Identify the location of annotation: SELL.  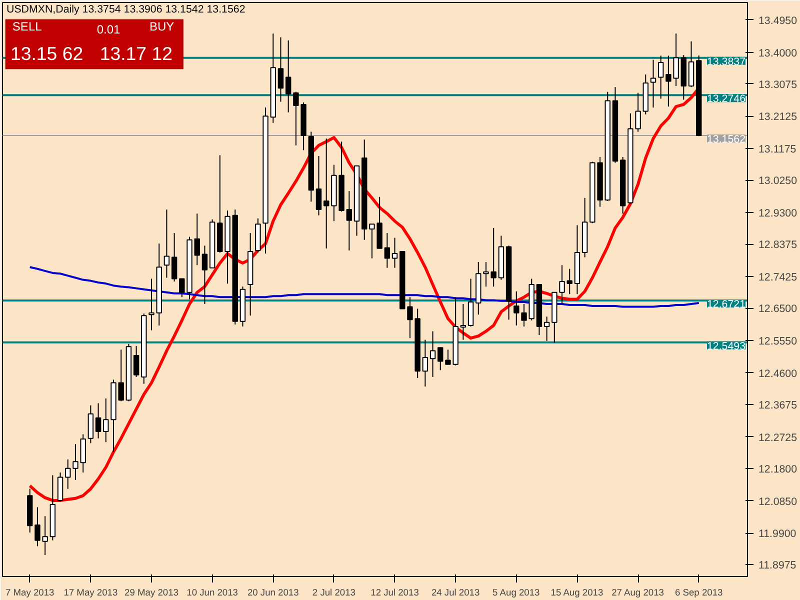
(27, 26).